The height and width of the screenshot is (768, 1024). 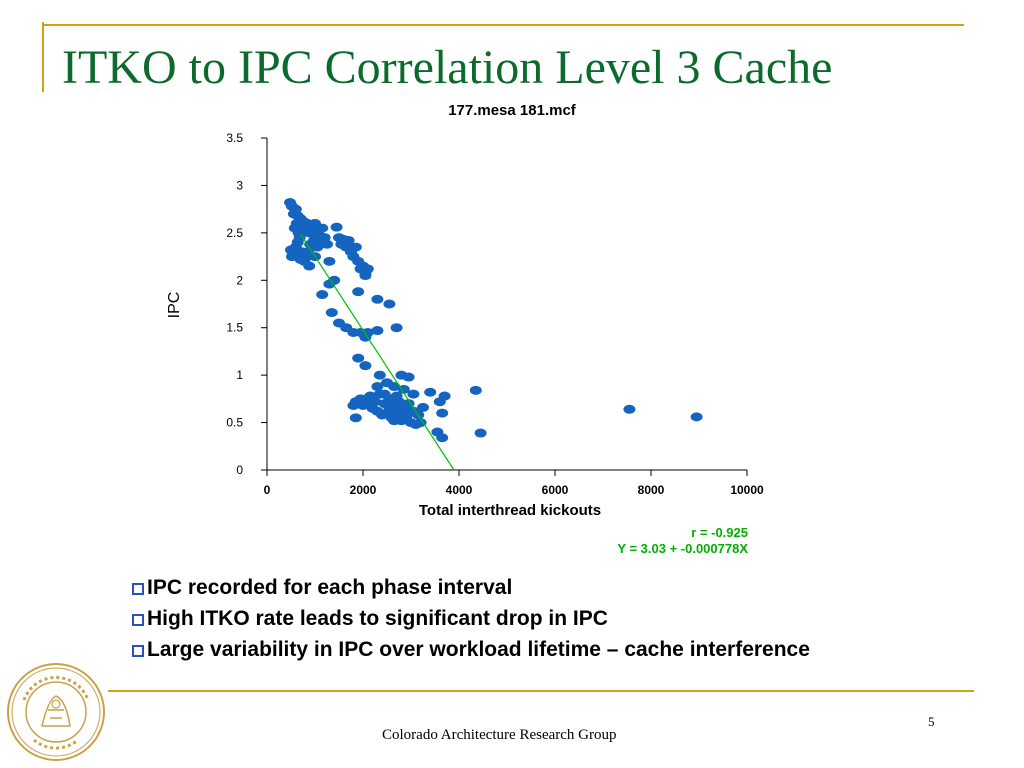 What do you see at coordinates (493, 320) in the screenshot?
I see `data-points` at bounding box center [493, 320].